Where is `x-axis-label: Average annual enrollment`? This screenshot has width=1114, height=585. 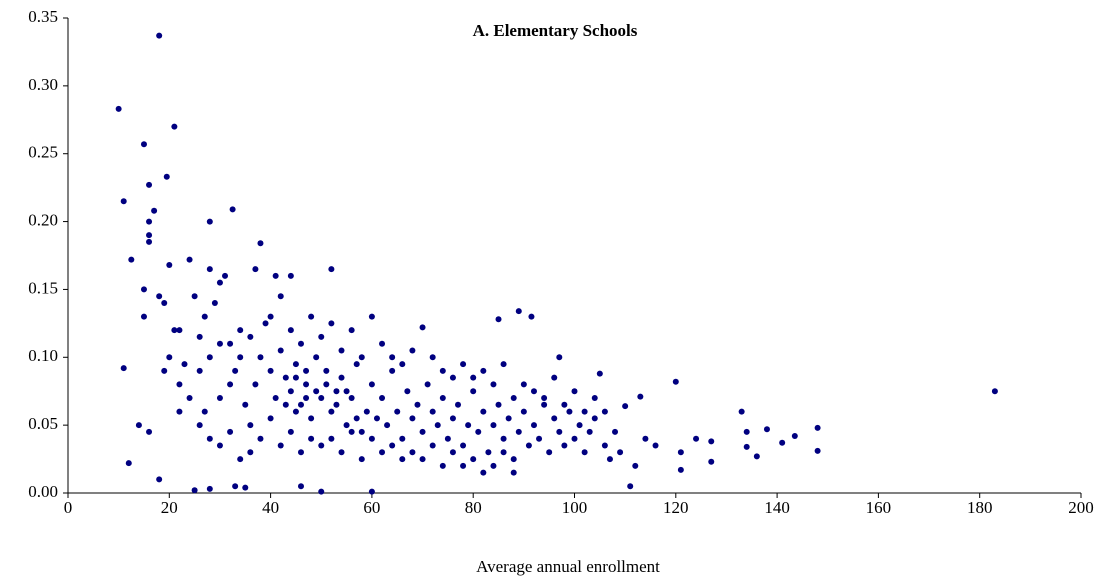 x-axis-label: Average annual enrollment is located at coordinates (568, 566).